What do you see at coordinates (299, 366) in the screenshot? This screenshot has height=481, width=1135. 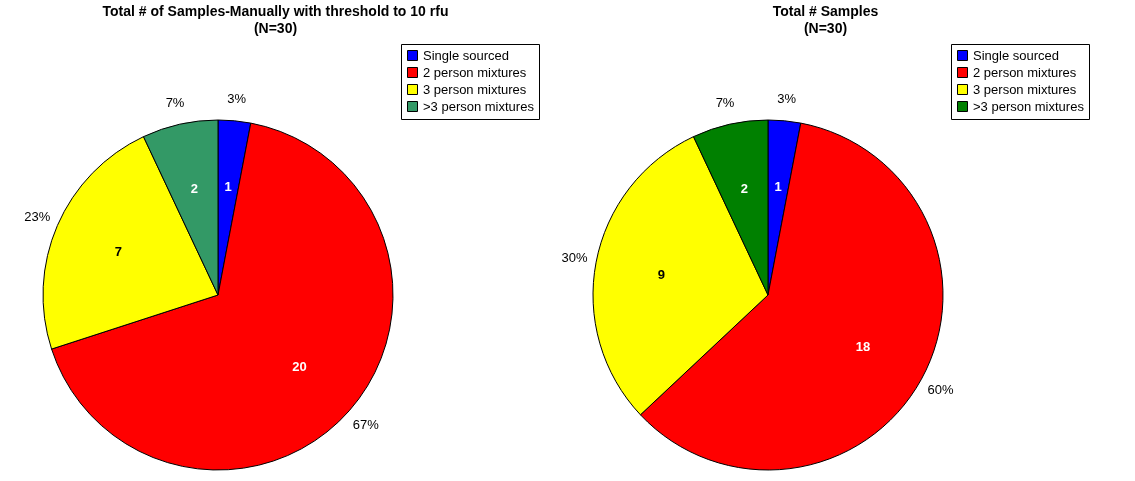 I see `text: 20` at bounding box center [299, 366].